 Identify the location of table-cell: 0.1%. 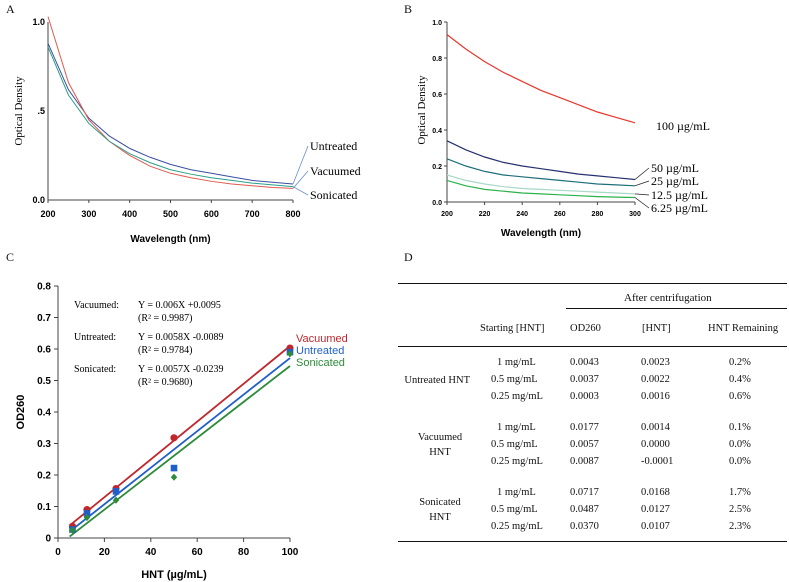
(740, 427).